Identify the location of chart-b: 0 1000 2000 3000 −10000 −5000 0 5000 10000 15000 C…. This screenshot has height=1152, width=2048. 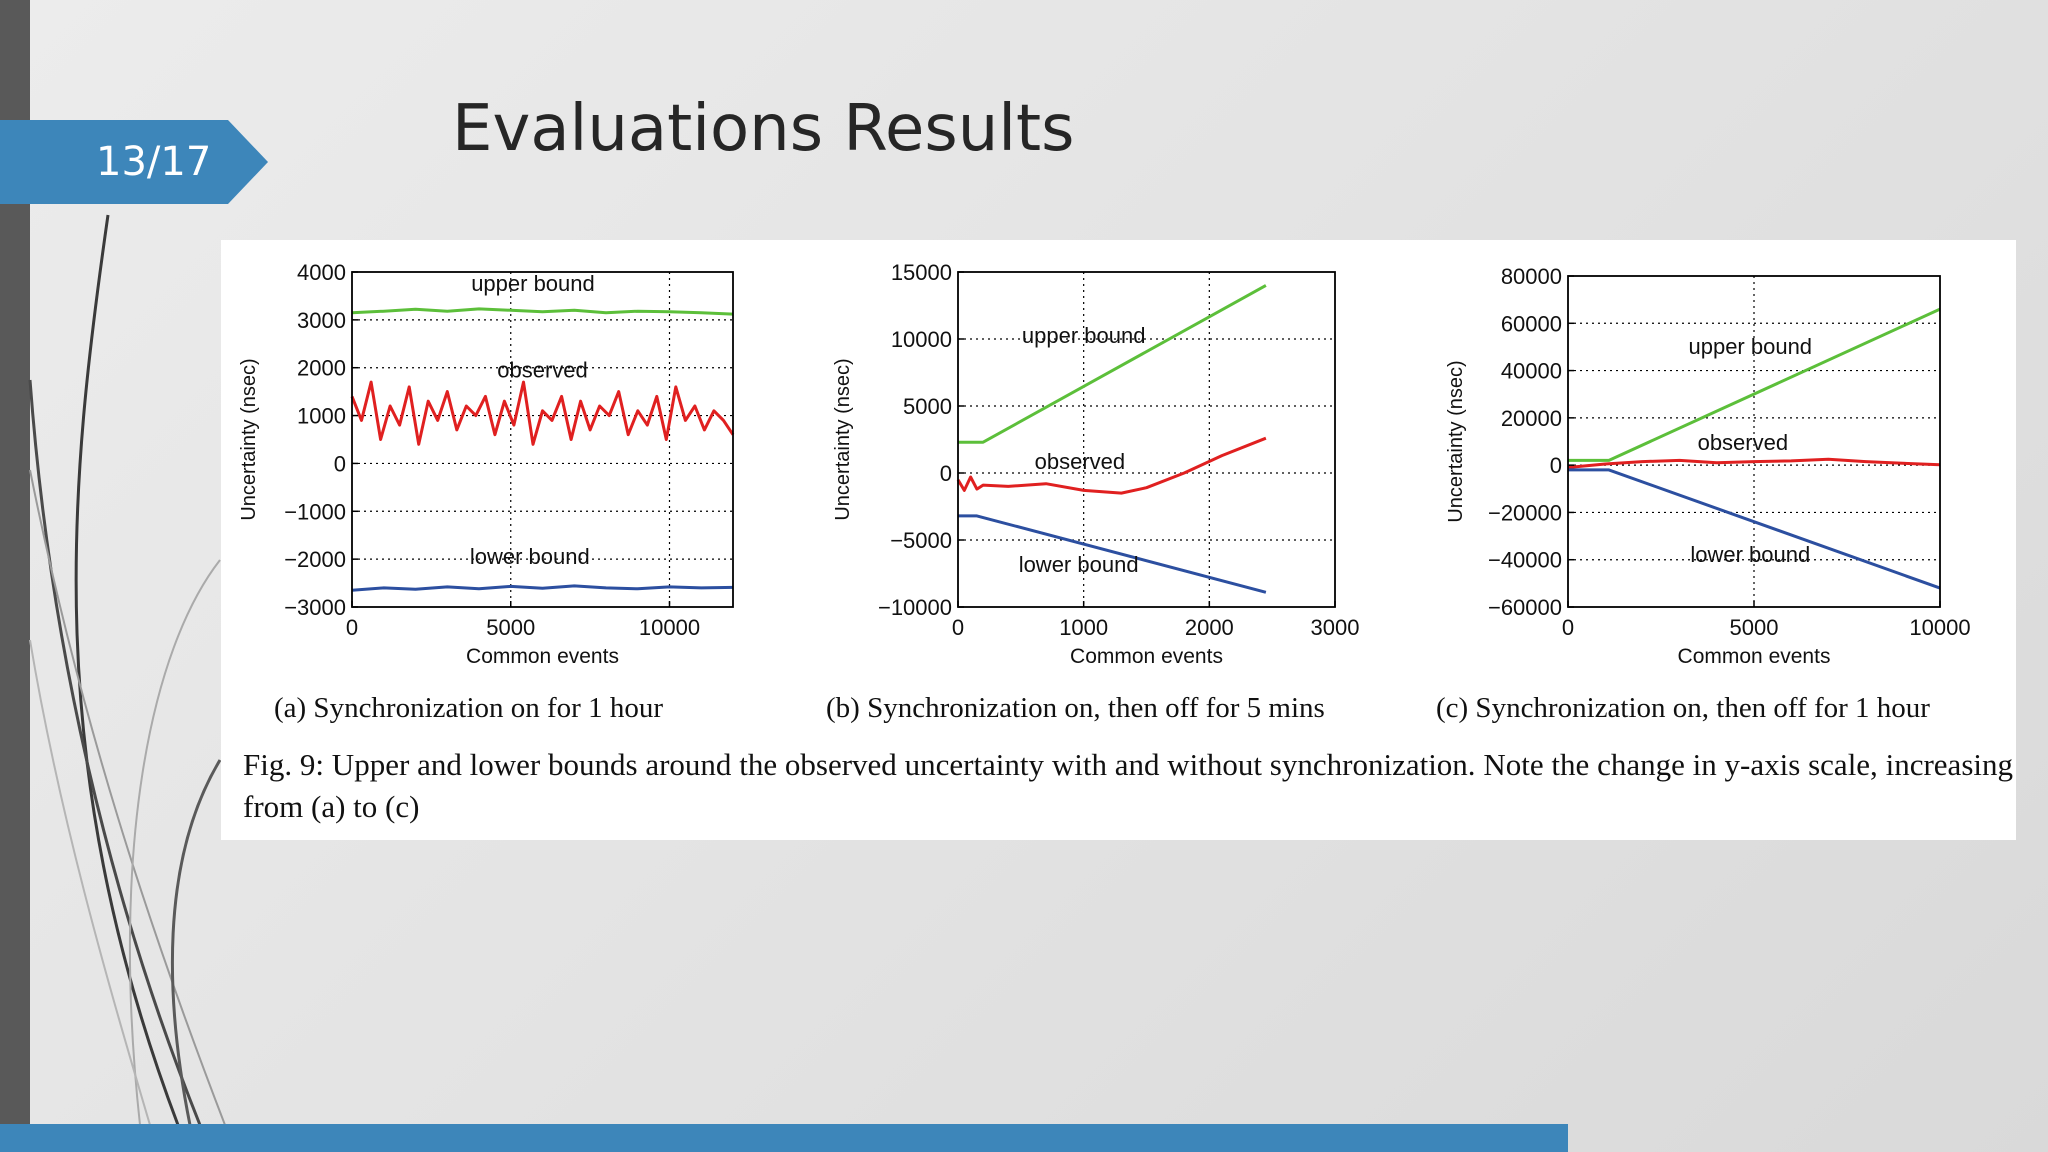
(1095, 464).